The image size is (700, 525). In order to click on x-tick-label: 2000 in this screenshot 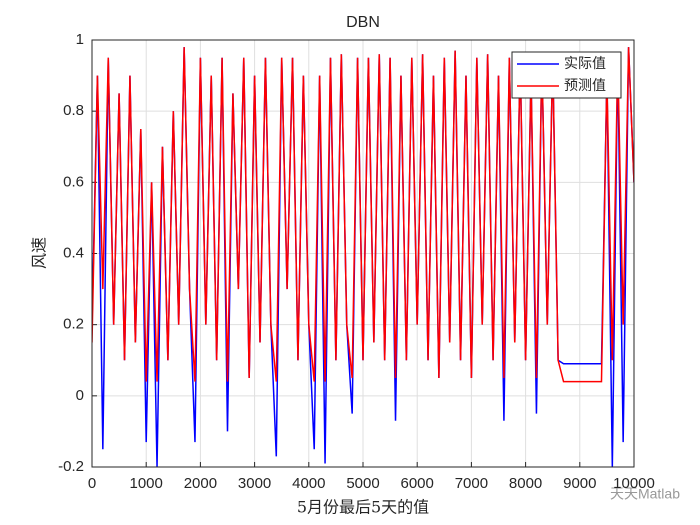, I will do `click(200, 483)`.